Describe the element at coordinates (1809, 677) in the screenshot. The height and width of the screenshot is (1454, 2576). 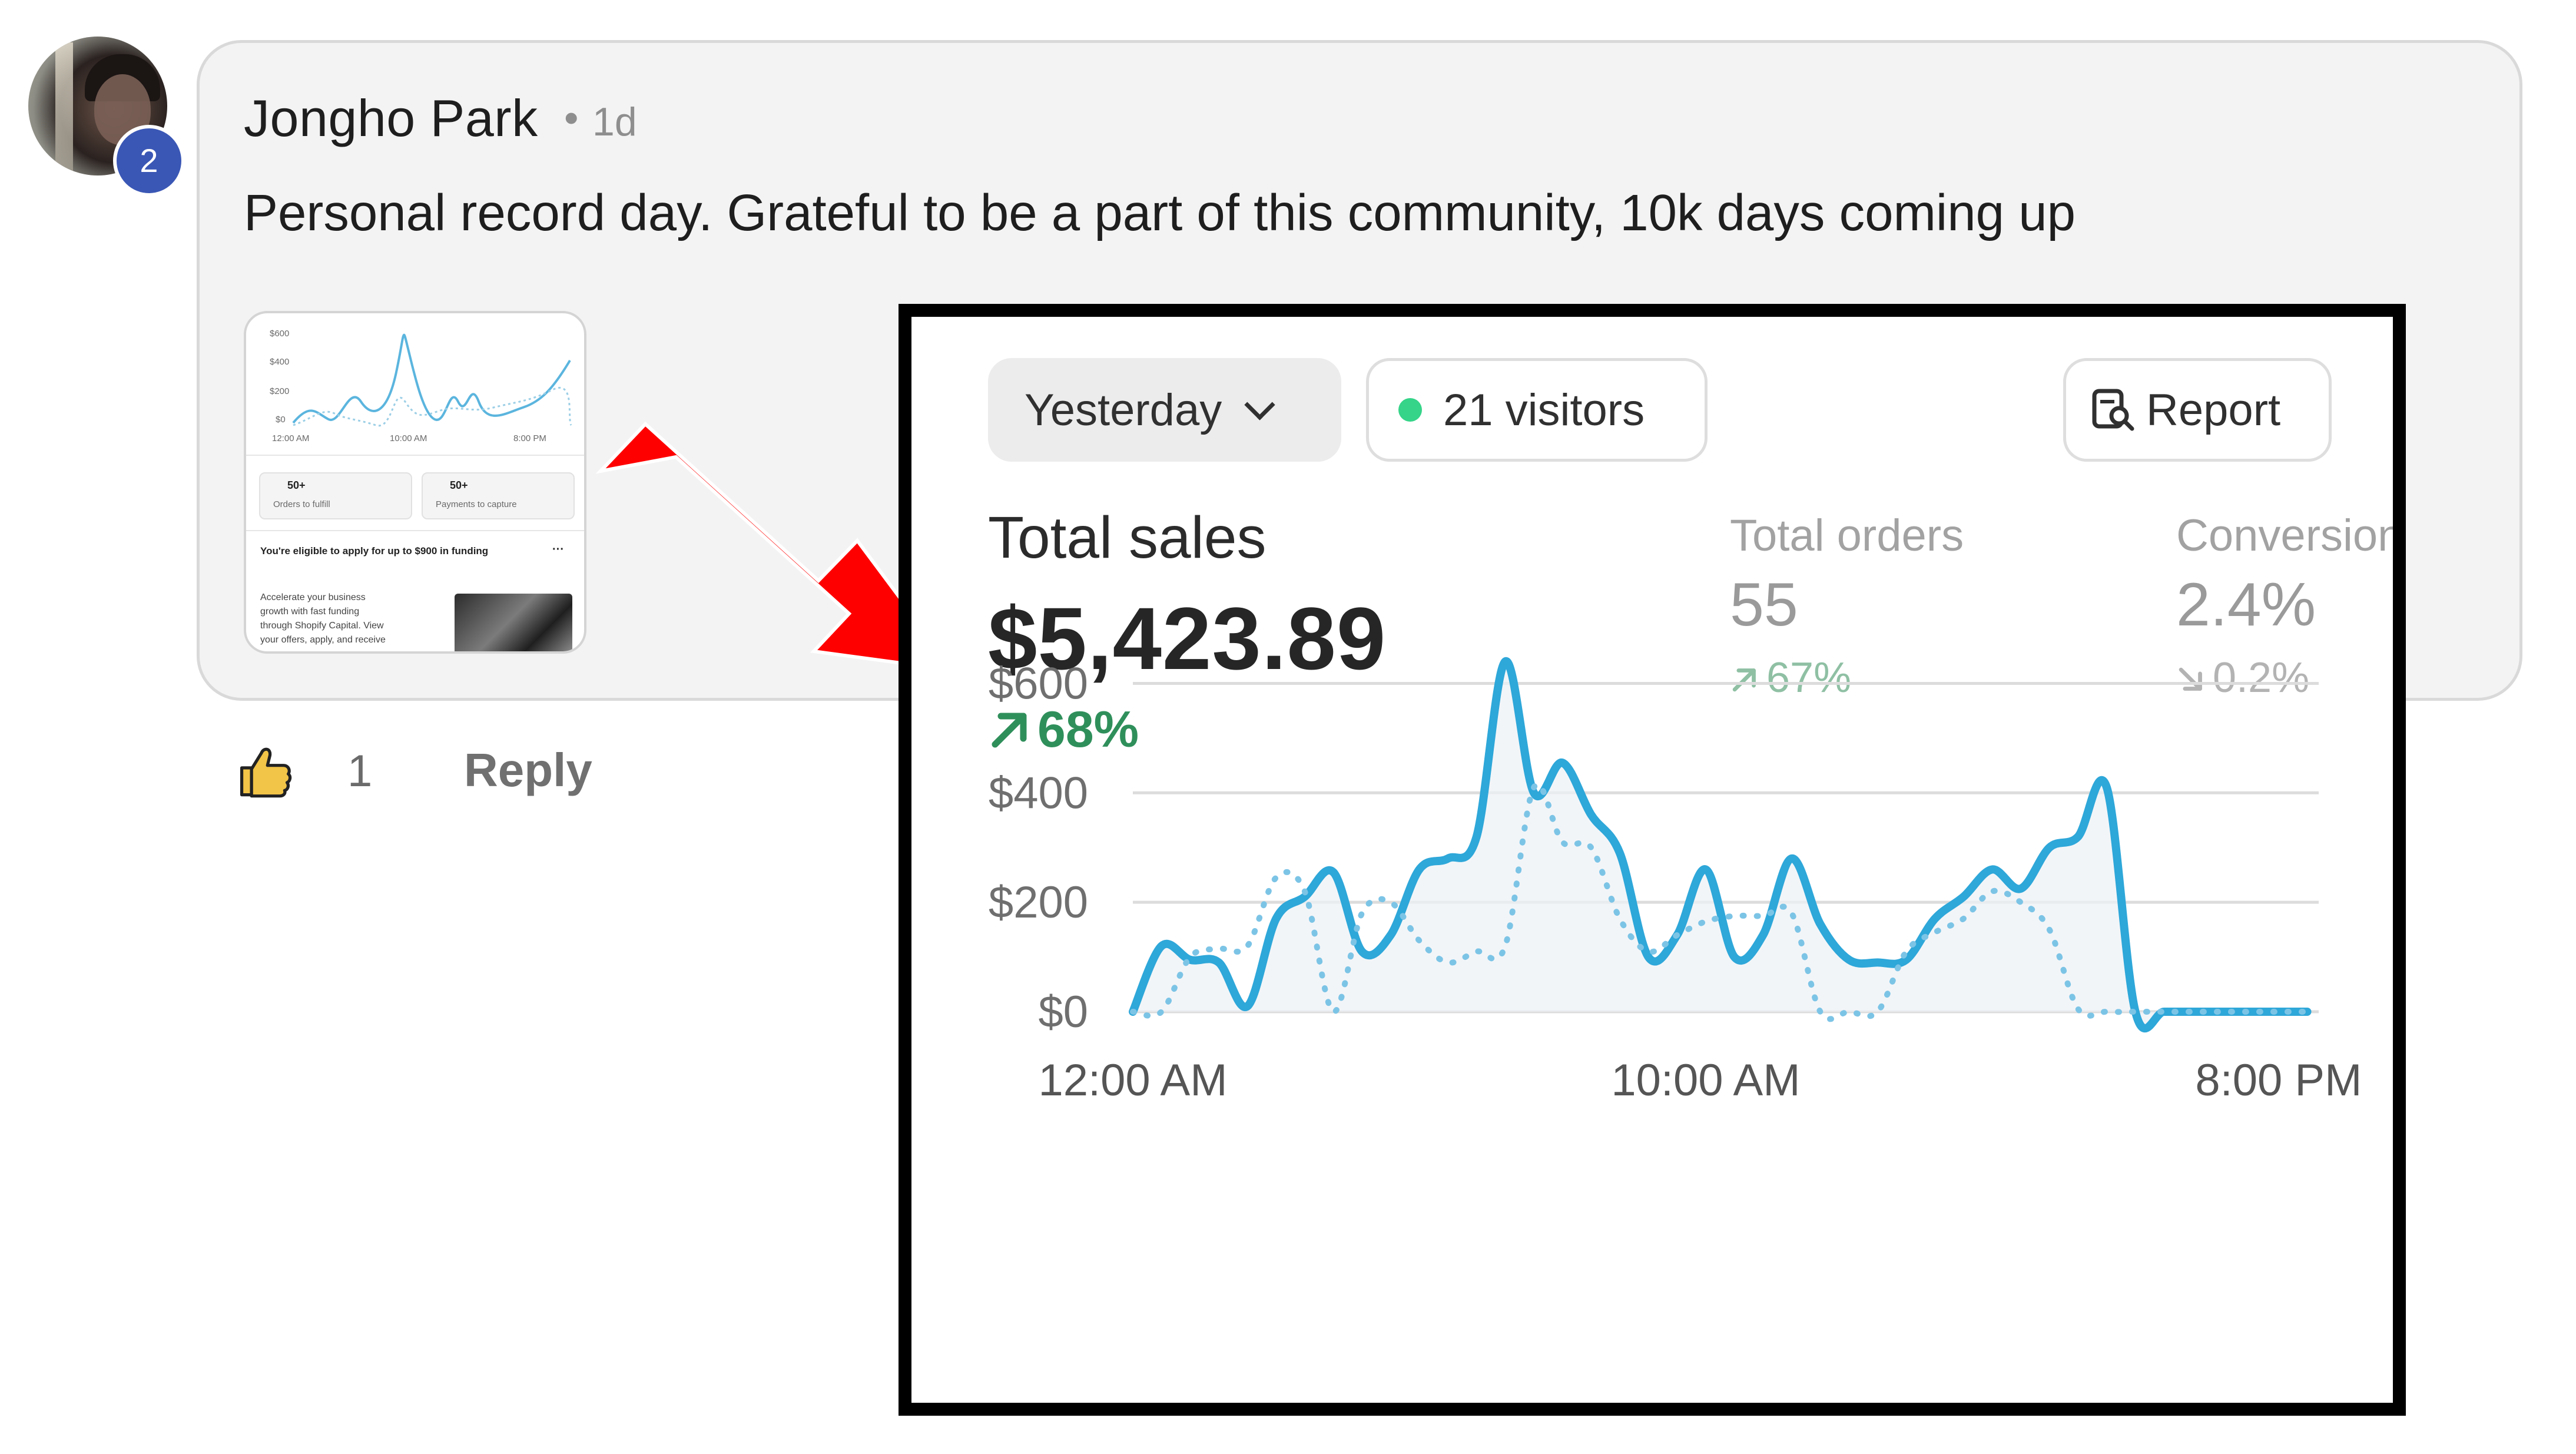
I see `total-orders-delta-text: 67%` at that location.